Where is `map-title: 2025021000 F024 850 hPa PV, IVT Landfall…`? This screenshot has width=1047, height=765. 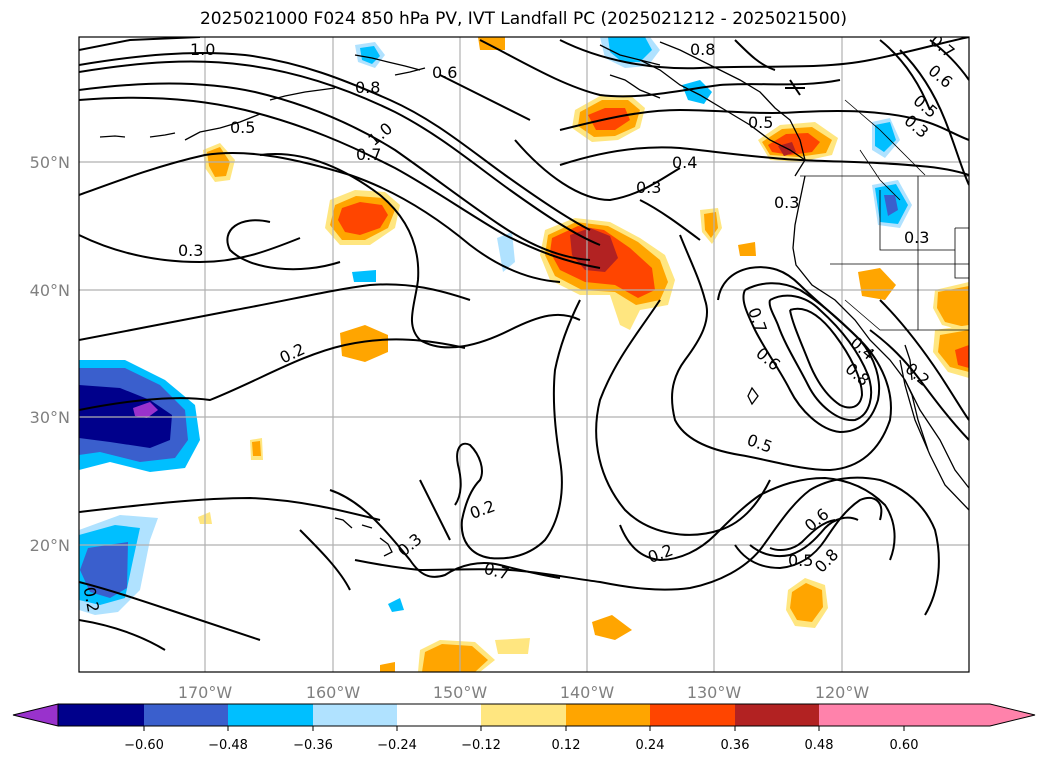 map-title: 2025021000 F024 850 hPa PV, IVT Landfall… is located at coordinates (523, 19).